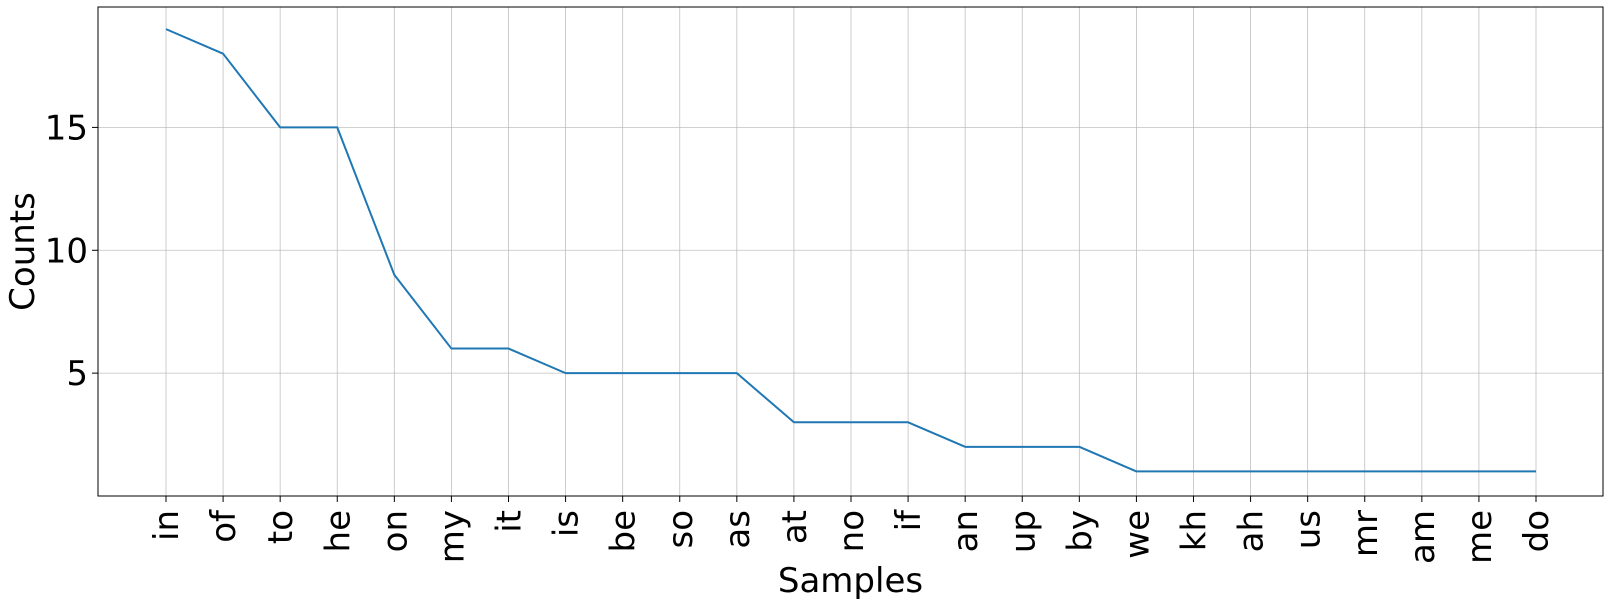 This screenshot has width=1611, height=605. I want to click on x-tick-label: ah, so click(1252, 531).